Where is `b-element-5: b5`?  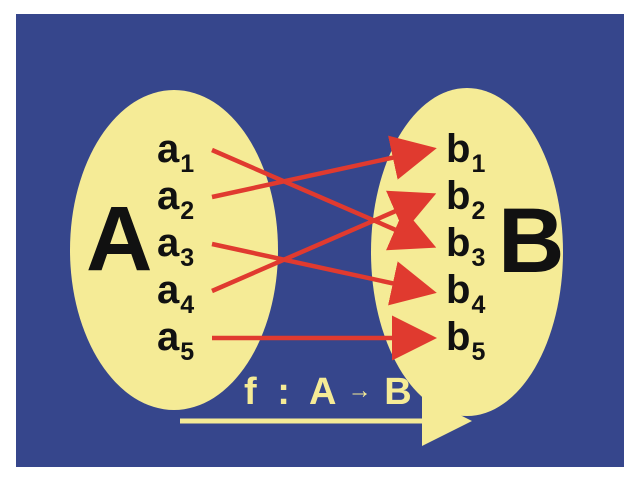
b-element-5: b5 is located at coordinates (465, 340).